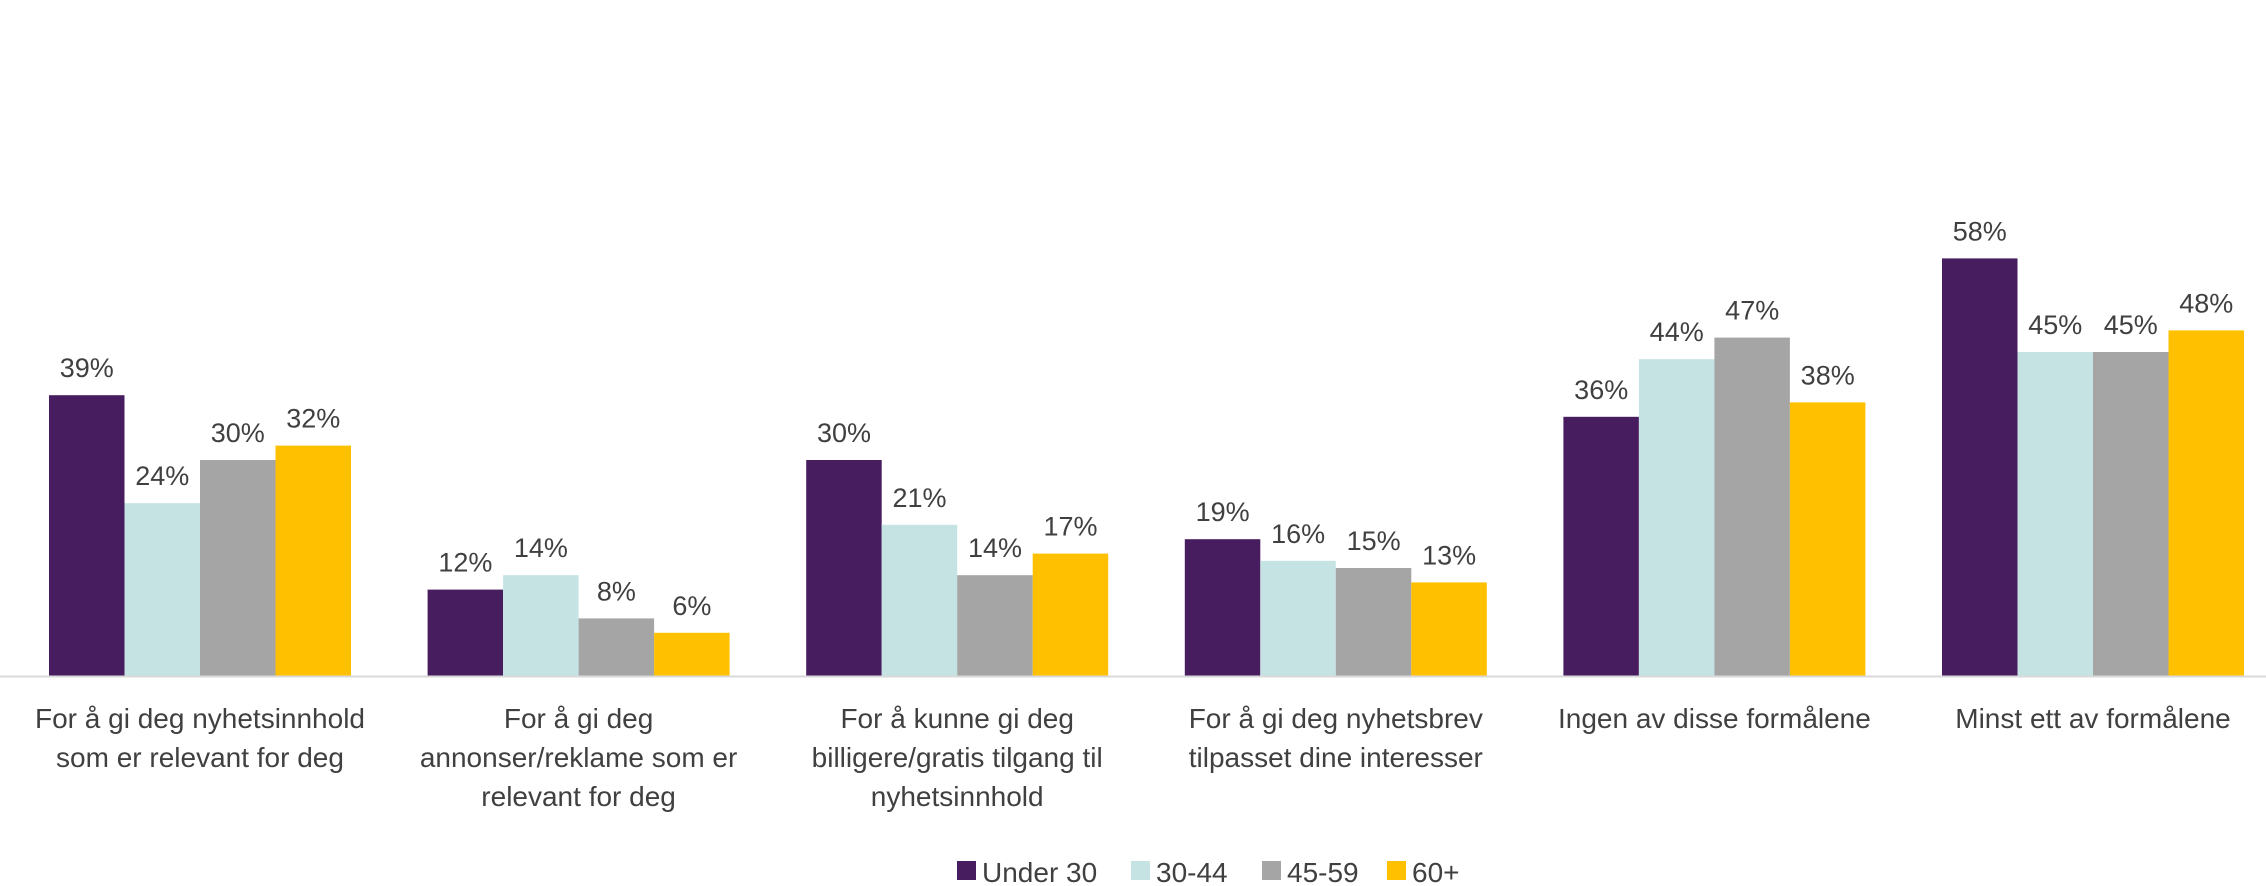 Image resolution: width=2266 pixels, height=886 pixels. Describe the element at coordinates (1752, 311) in the screenshot. I see `data-label: 47%` at that location.